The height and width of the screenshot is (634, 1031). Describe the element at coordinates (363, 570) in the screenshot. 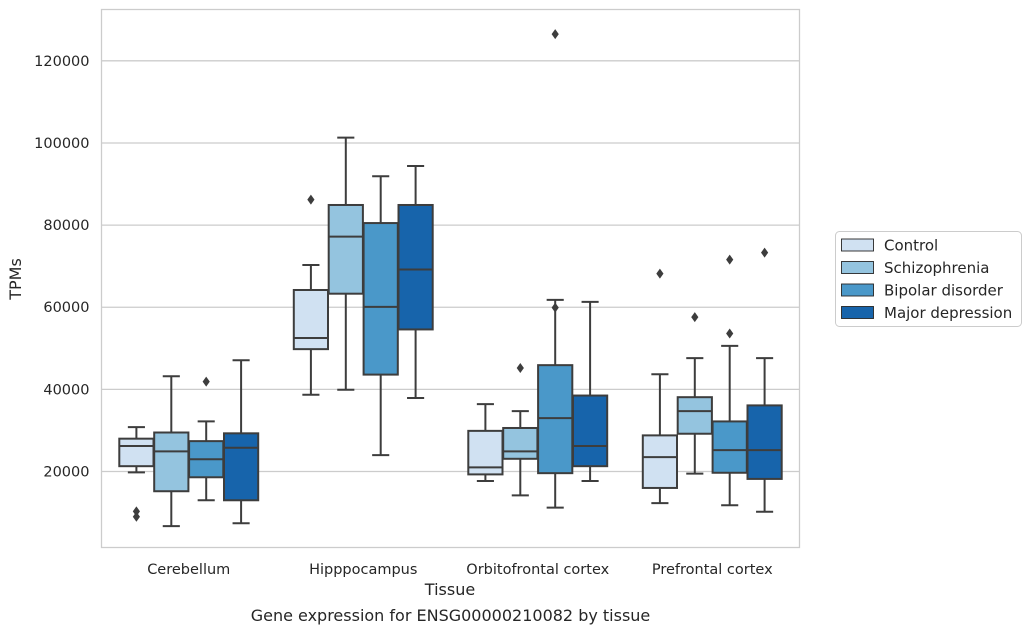

I see `x-tick-label: Hipppocampus` at that location.